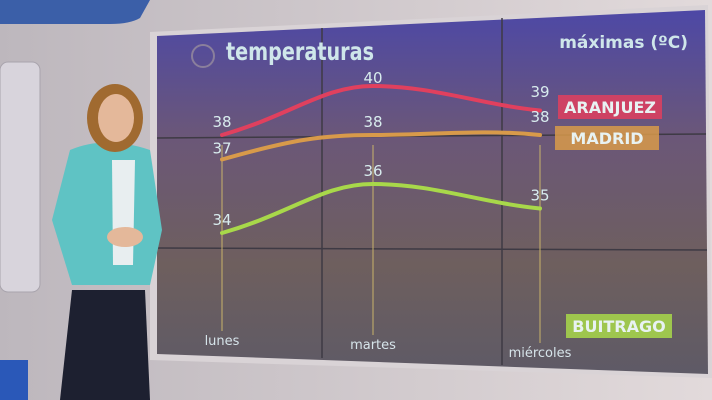 This screenshot has width=712, height=400. What do you see at coordinates (221, 220) in the screenshot?
I see `data-label: 34` at bounding box center [221, 220].